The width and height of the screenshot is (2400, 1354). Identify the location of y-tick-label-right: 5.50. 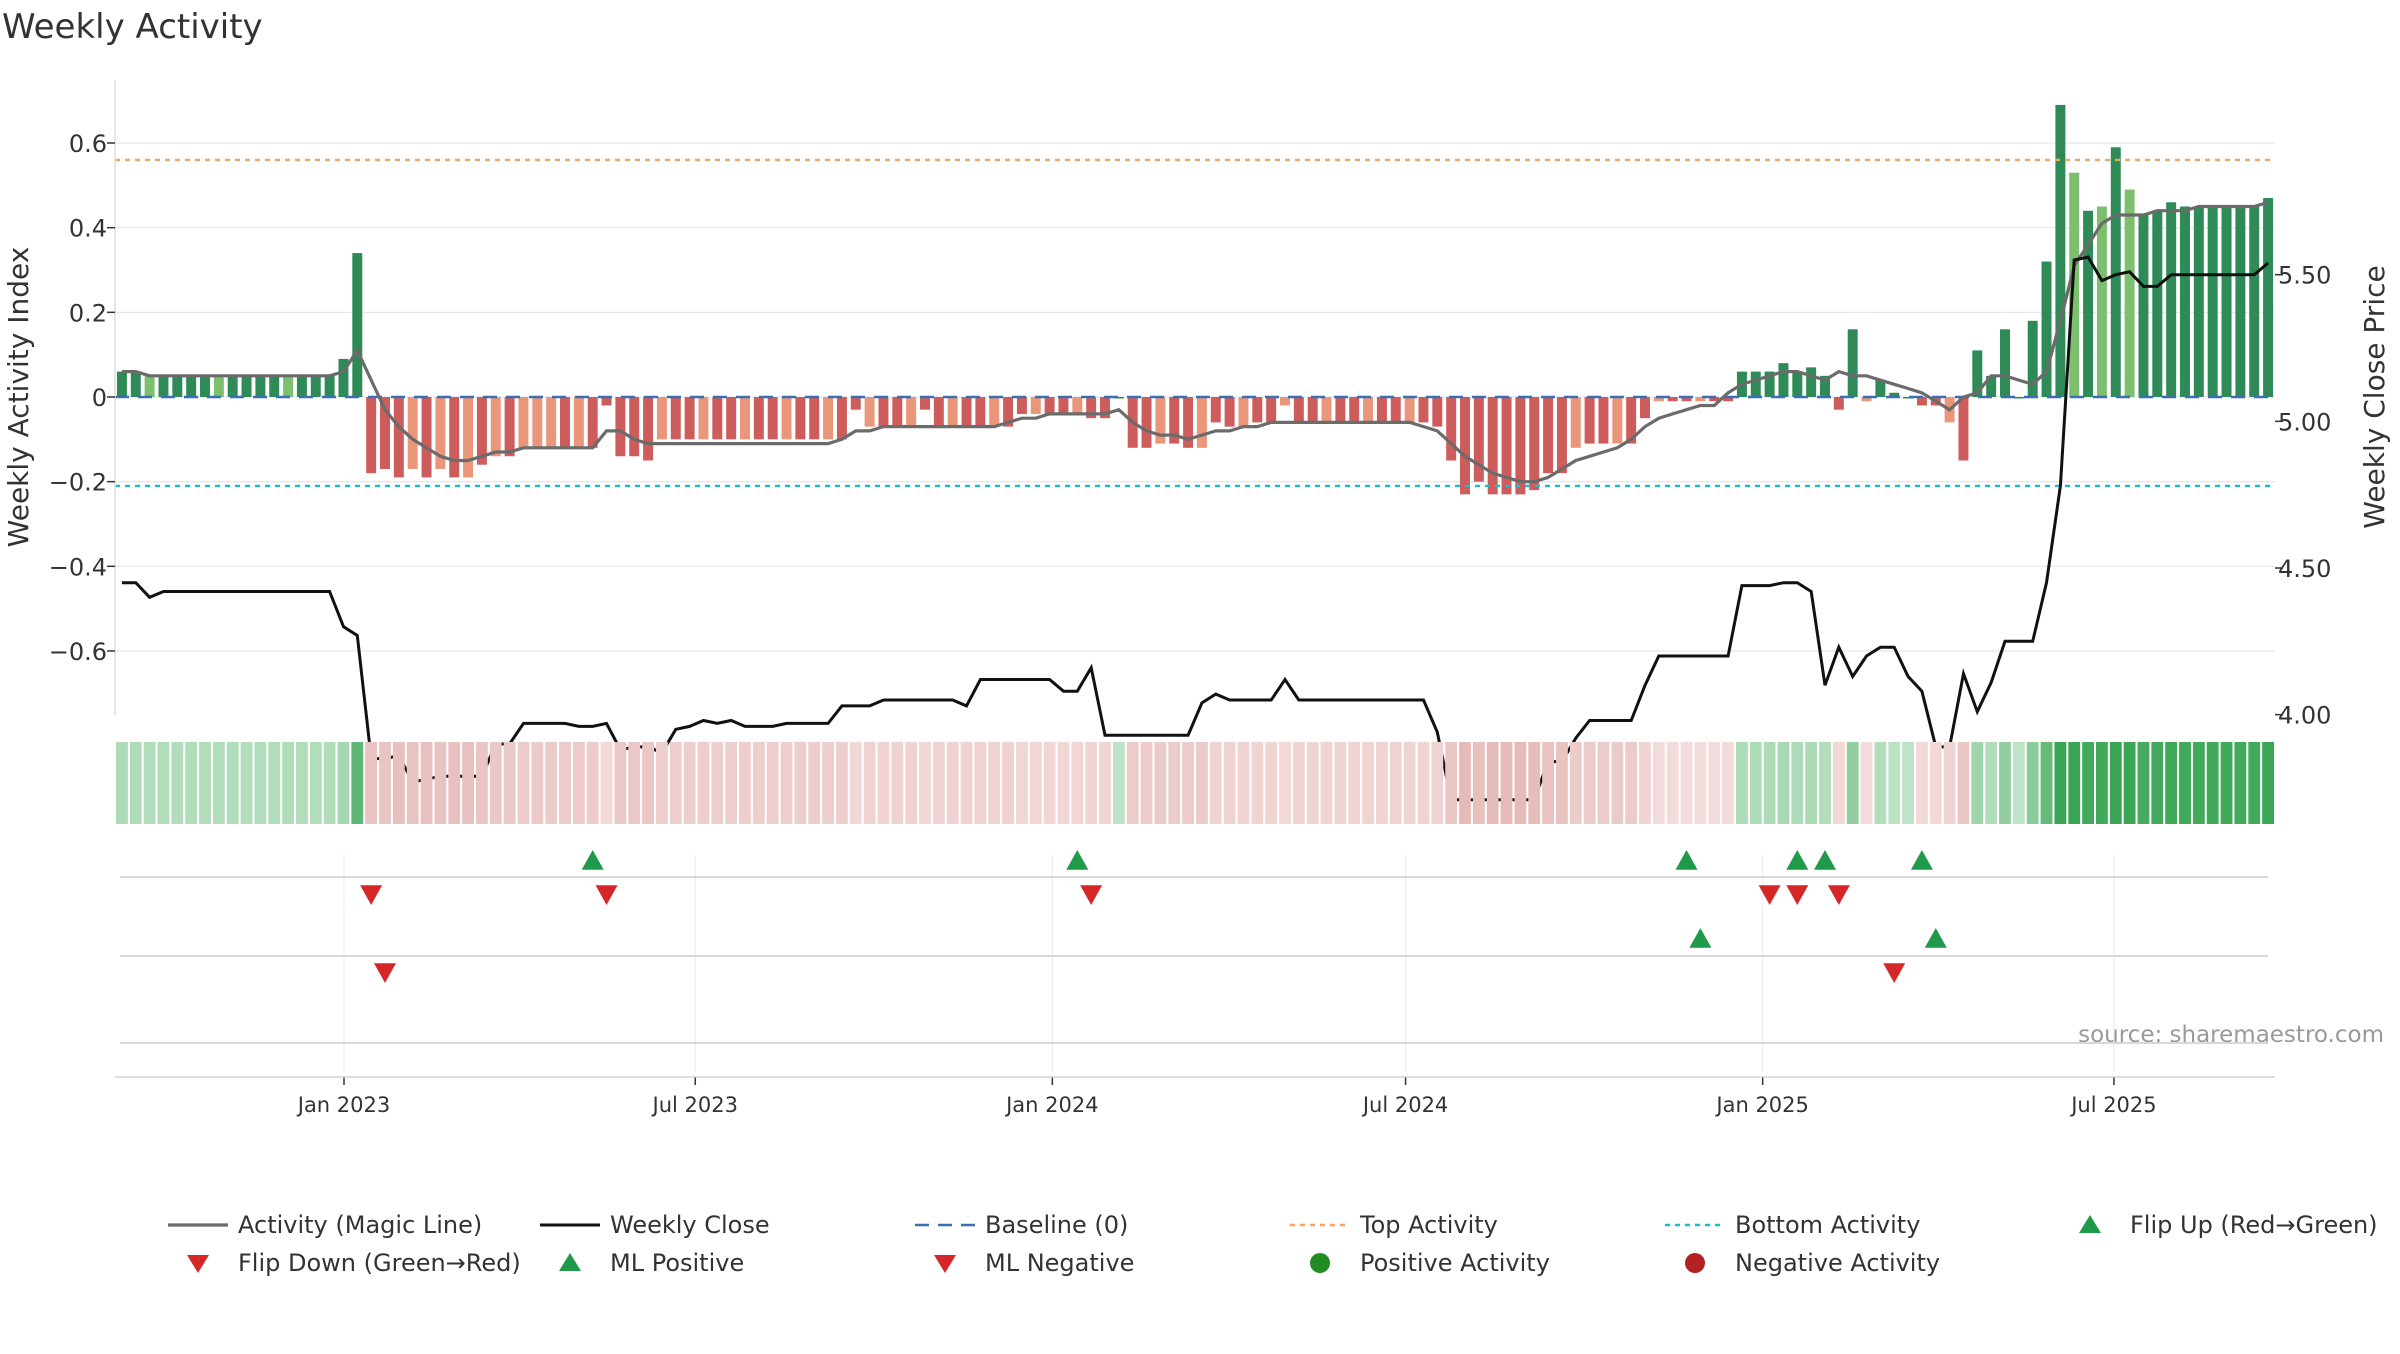
(2304, 276).